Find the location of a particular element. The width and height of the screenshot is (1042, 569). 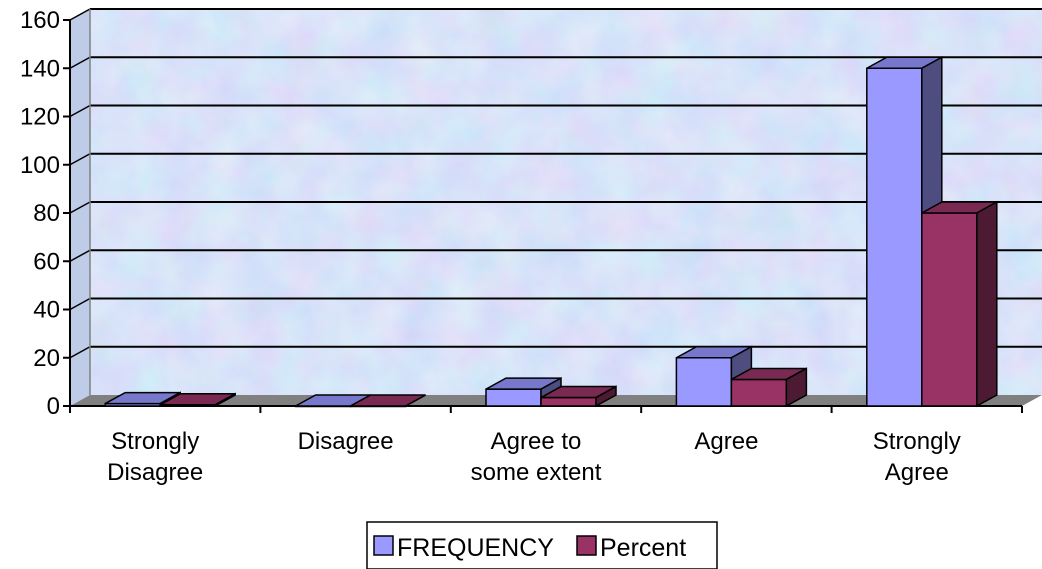

legend: FREQUENCY Percent is located at coordinates (542, 545).